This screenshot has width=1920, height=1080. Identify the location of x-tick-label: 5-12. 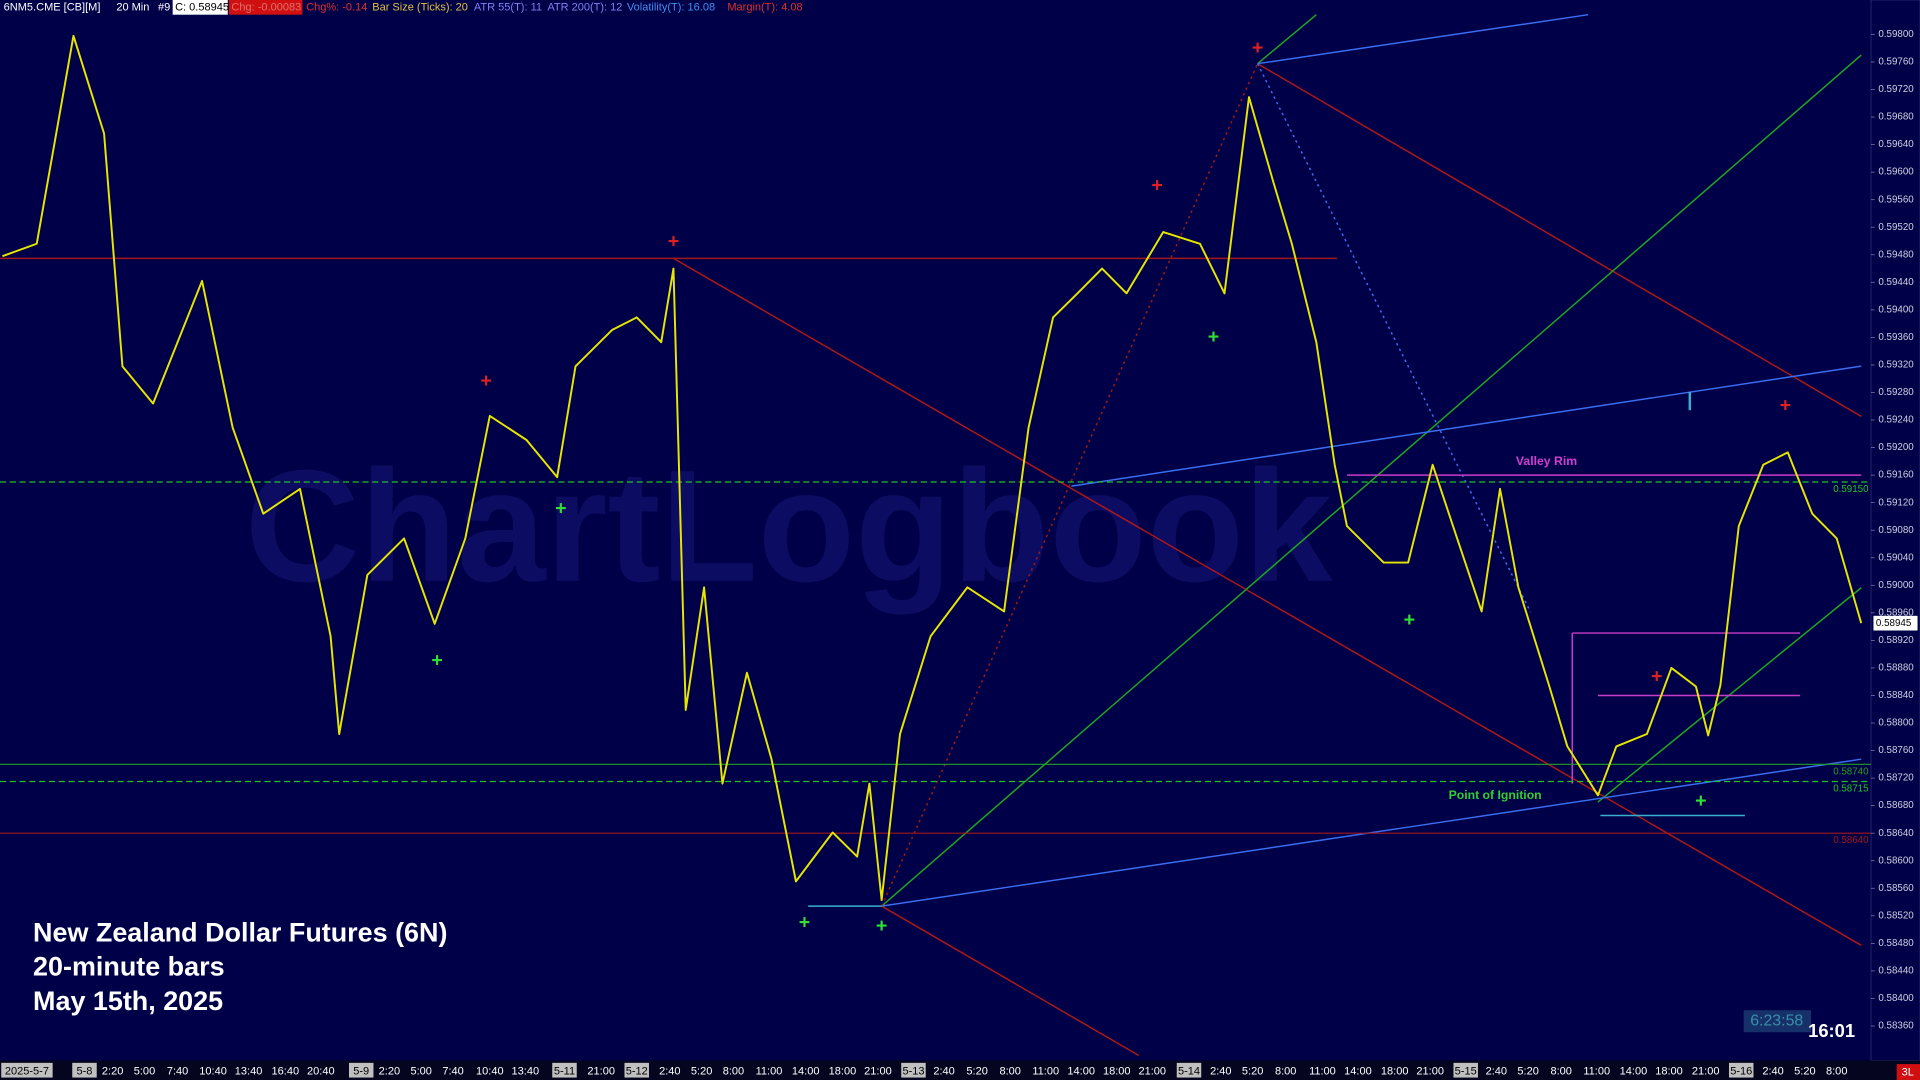
(637, 1071).